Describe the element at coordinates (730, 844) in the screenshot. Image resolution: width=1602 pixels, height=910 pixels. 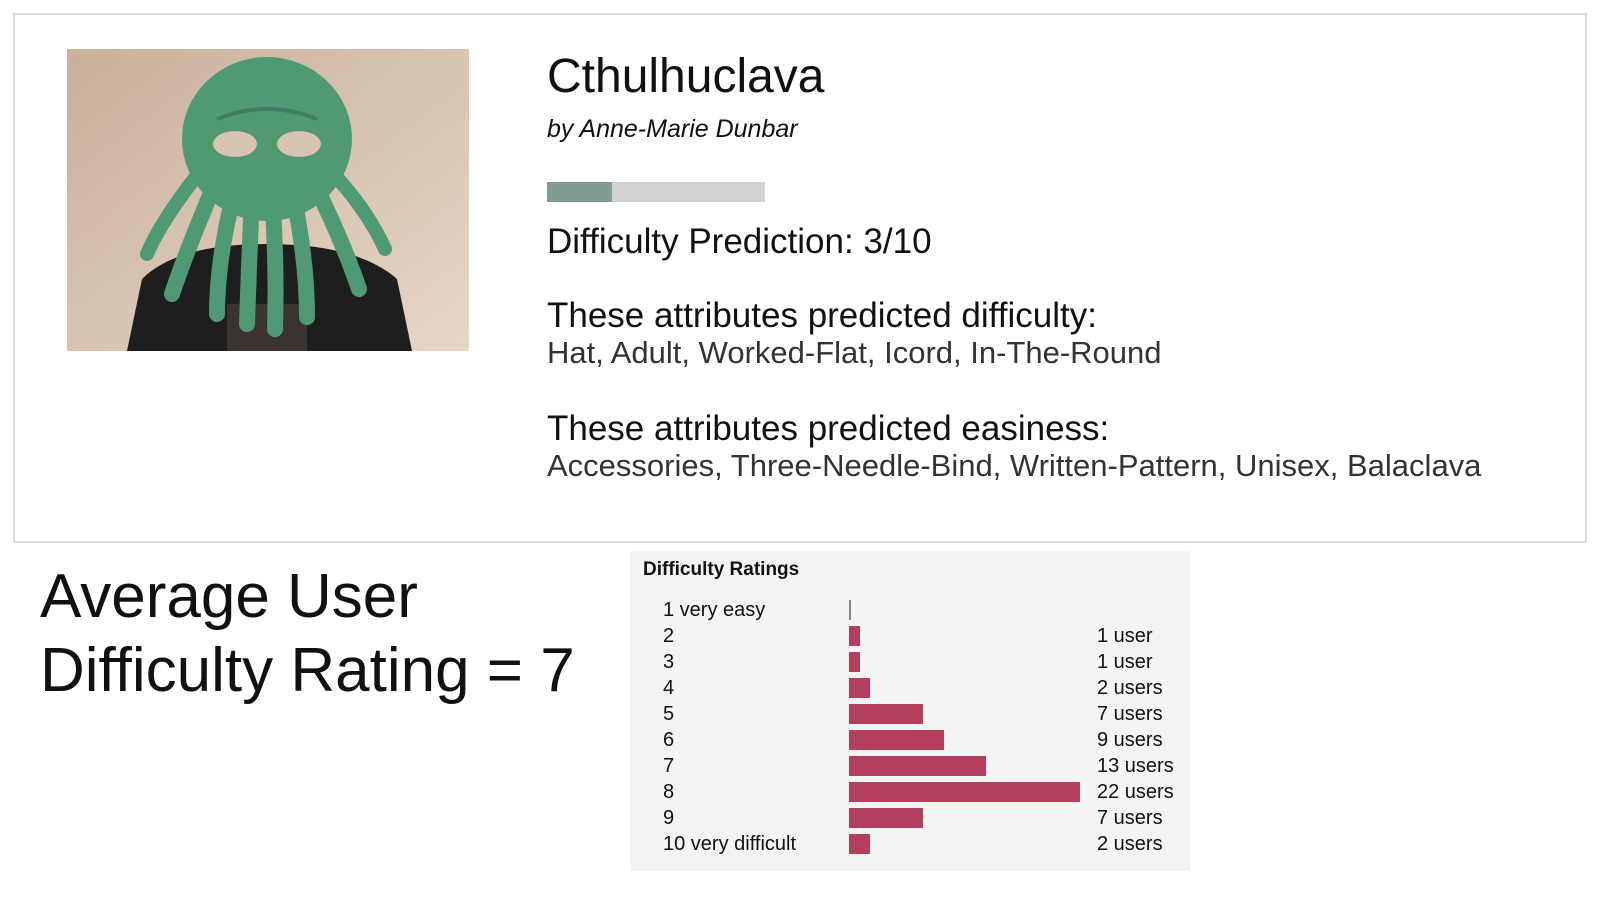
I see `rating-label-10: 10 very difficult` at that location.